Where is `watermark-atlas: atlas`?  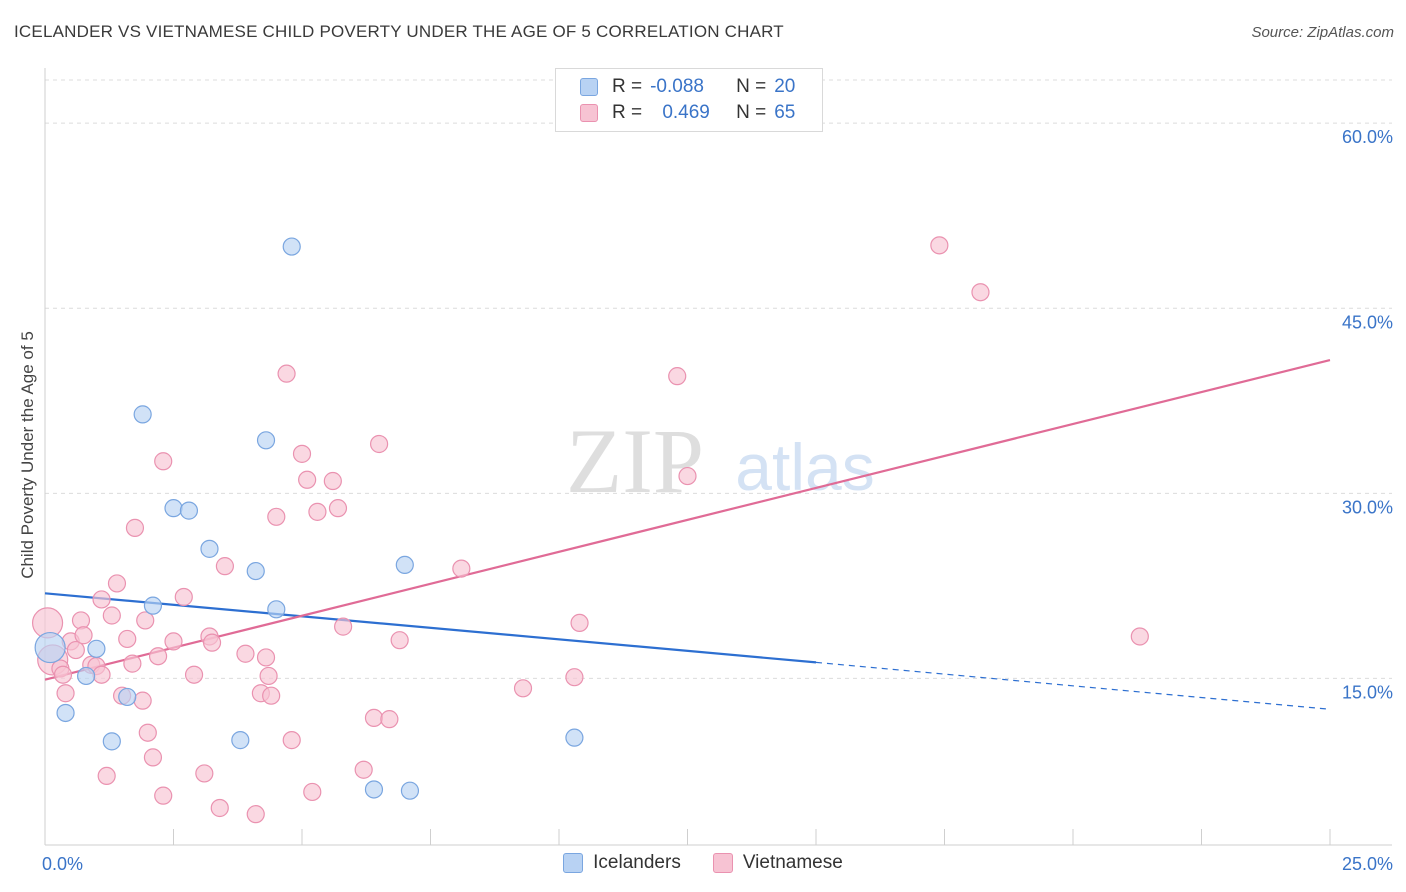 watermark-atlas: atlas is located at coordinates (804, 467).